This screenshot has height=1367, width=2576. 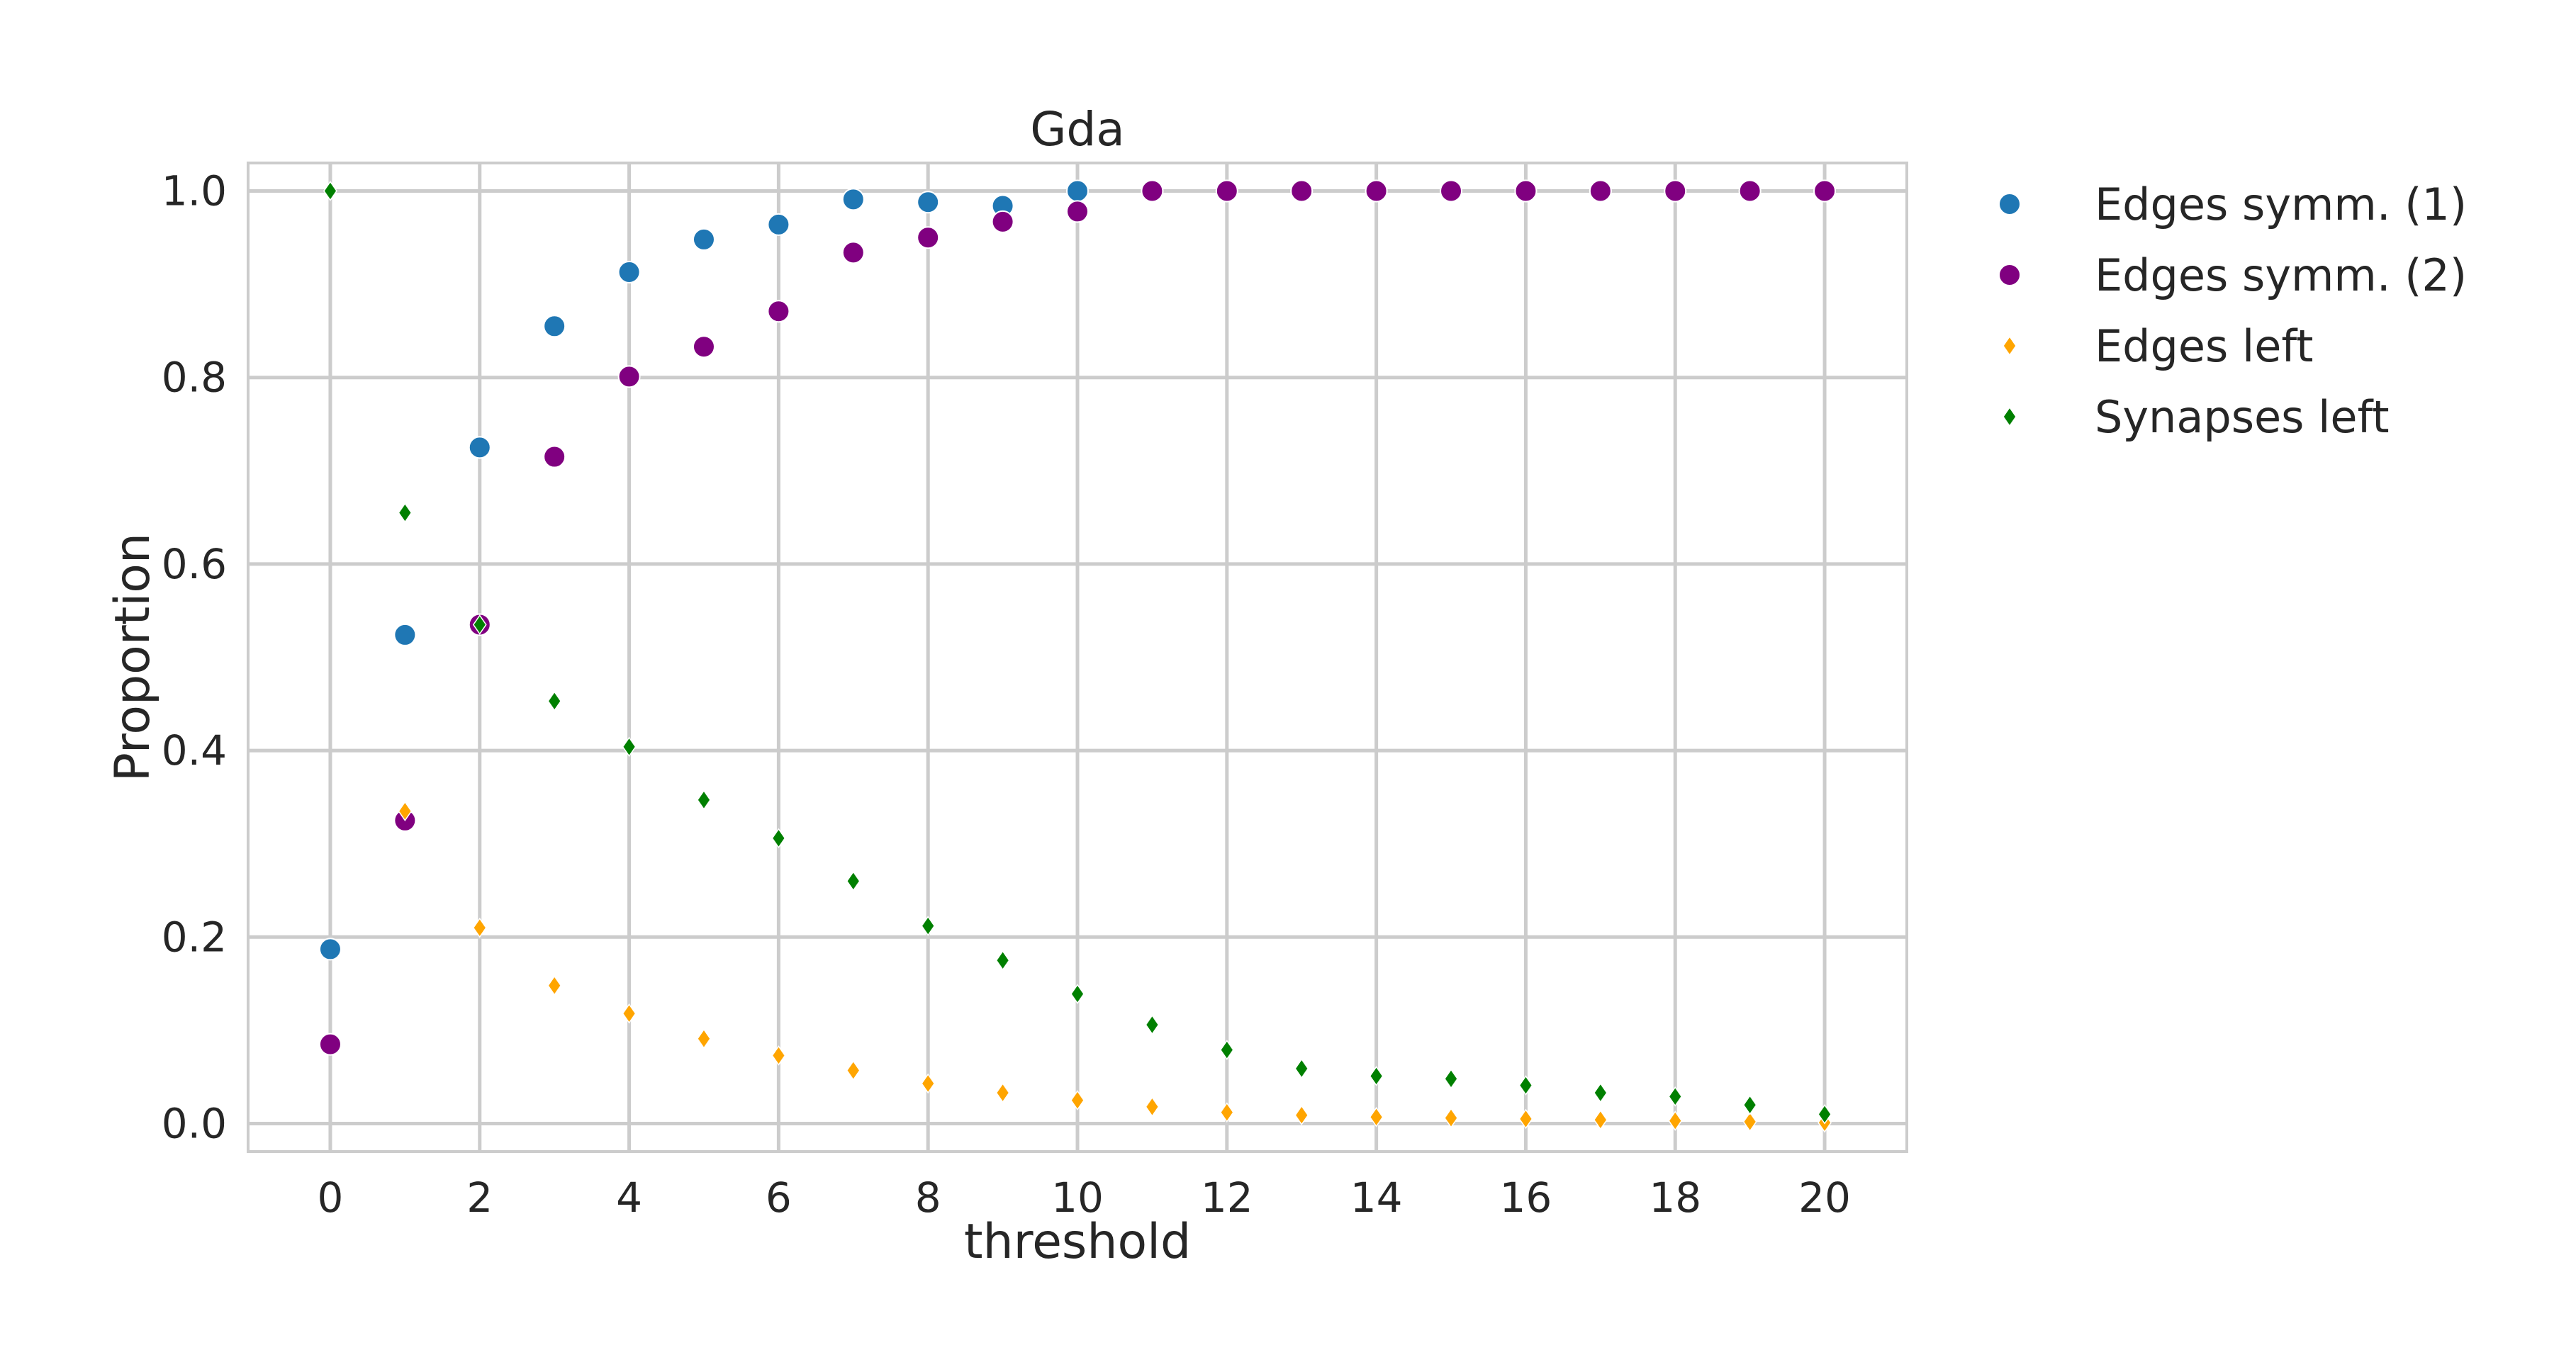 I want to click on x-tick-label: 2, so click(x=479, y=1198).